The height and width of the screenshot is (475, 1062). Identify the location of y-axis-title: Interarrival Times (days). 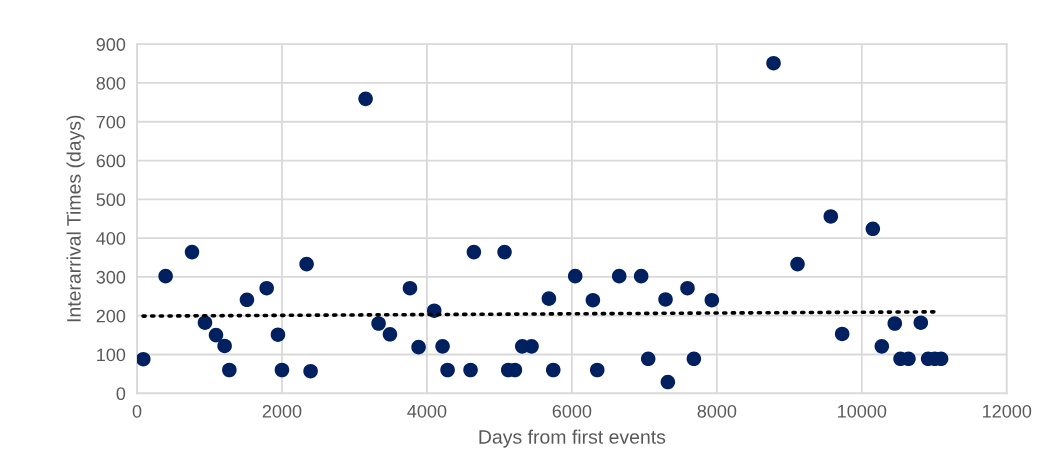
(75, 218).